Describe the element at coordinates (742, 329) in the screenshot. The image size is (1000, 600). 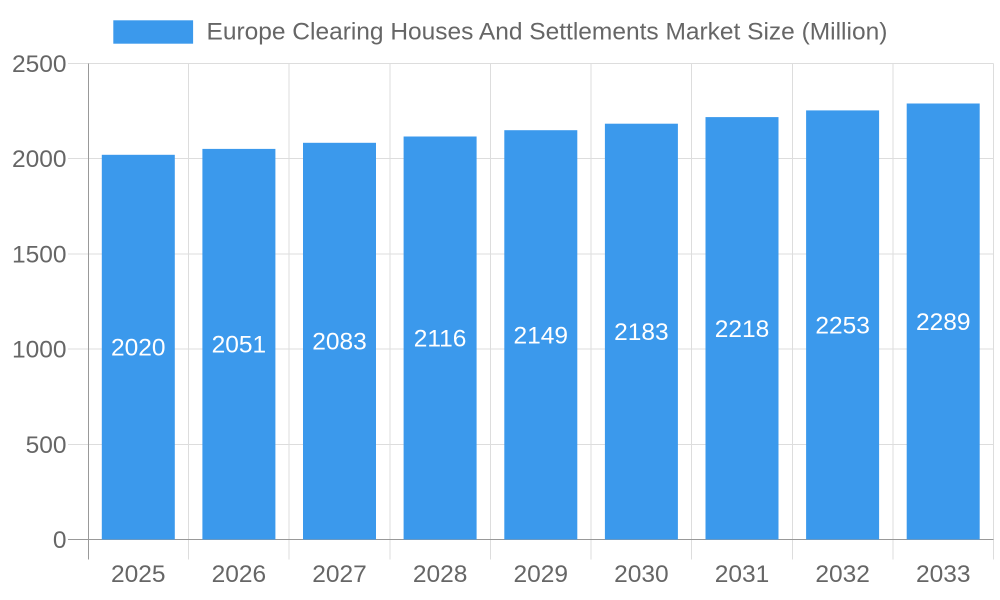
I see `svg-text: 2218` at that location.